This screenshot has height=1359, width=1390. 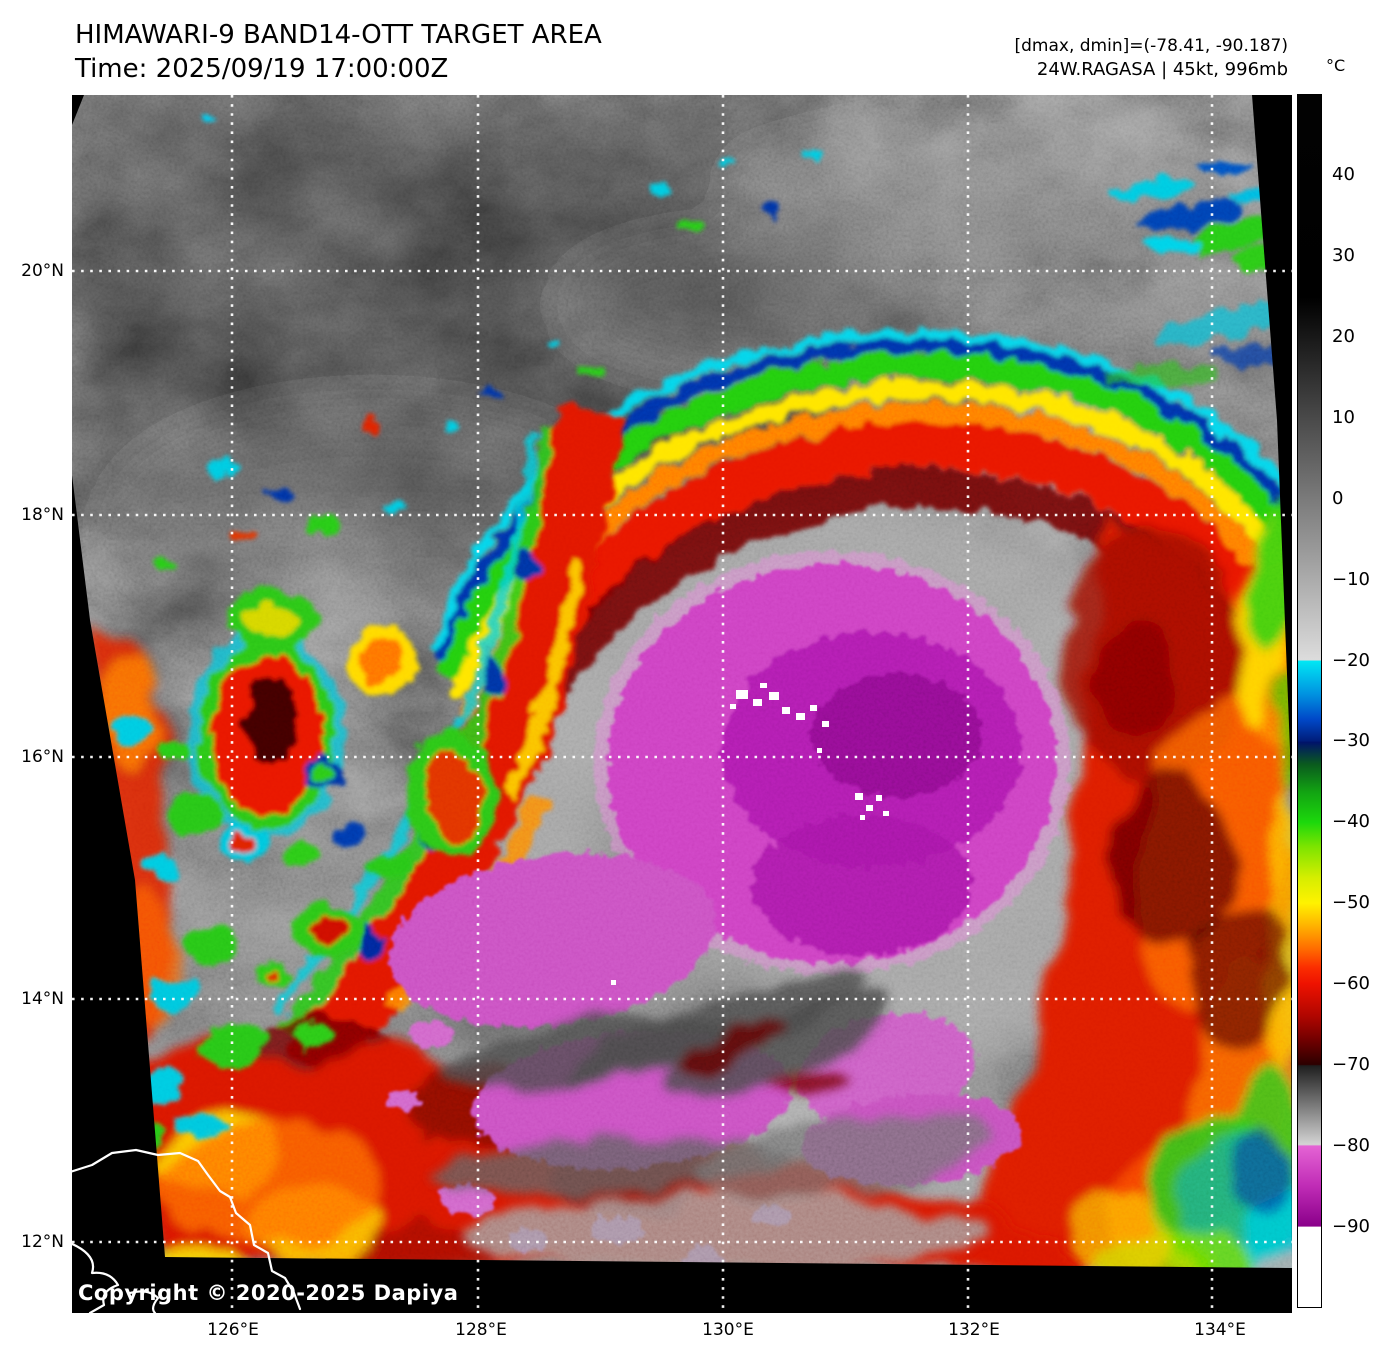 What do you see at coordinates (1343, 417) in the screenshot?
I see `colorbar-tick-label: 10` at bounding box center [1343, 417].